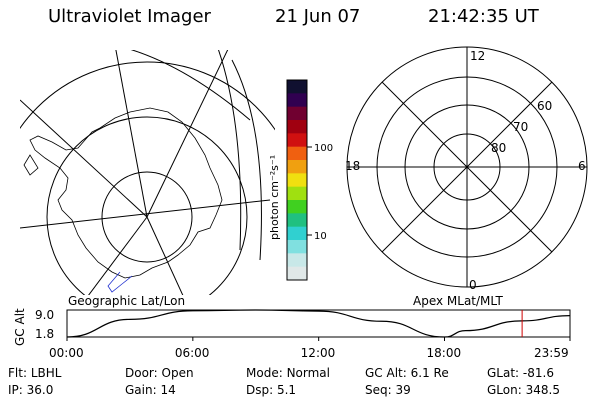 This screenshot has width=600, height=400. I want to click on altitude-xtick-label: 12:00, so click(318, 353).